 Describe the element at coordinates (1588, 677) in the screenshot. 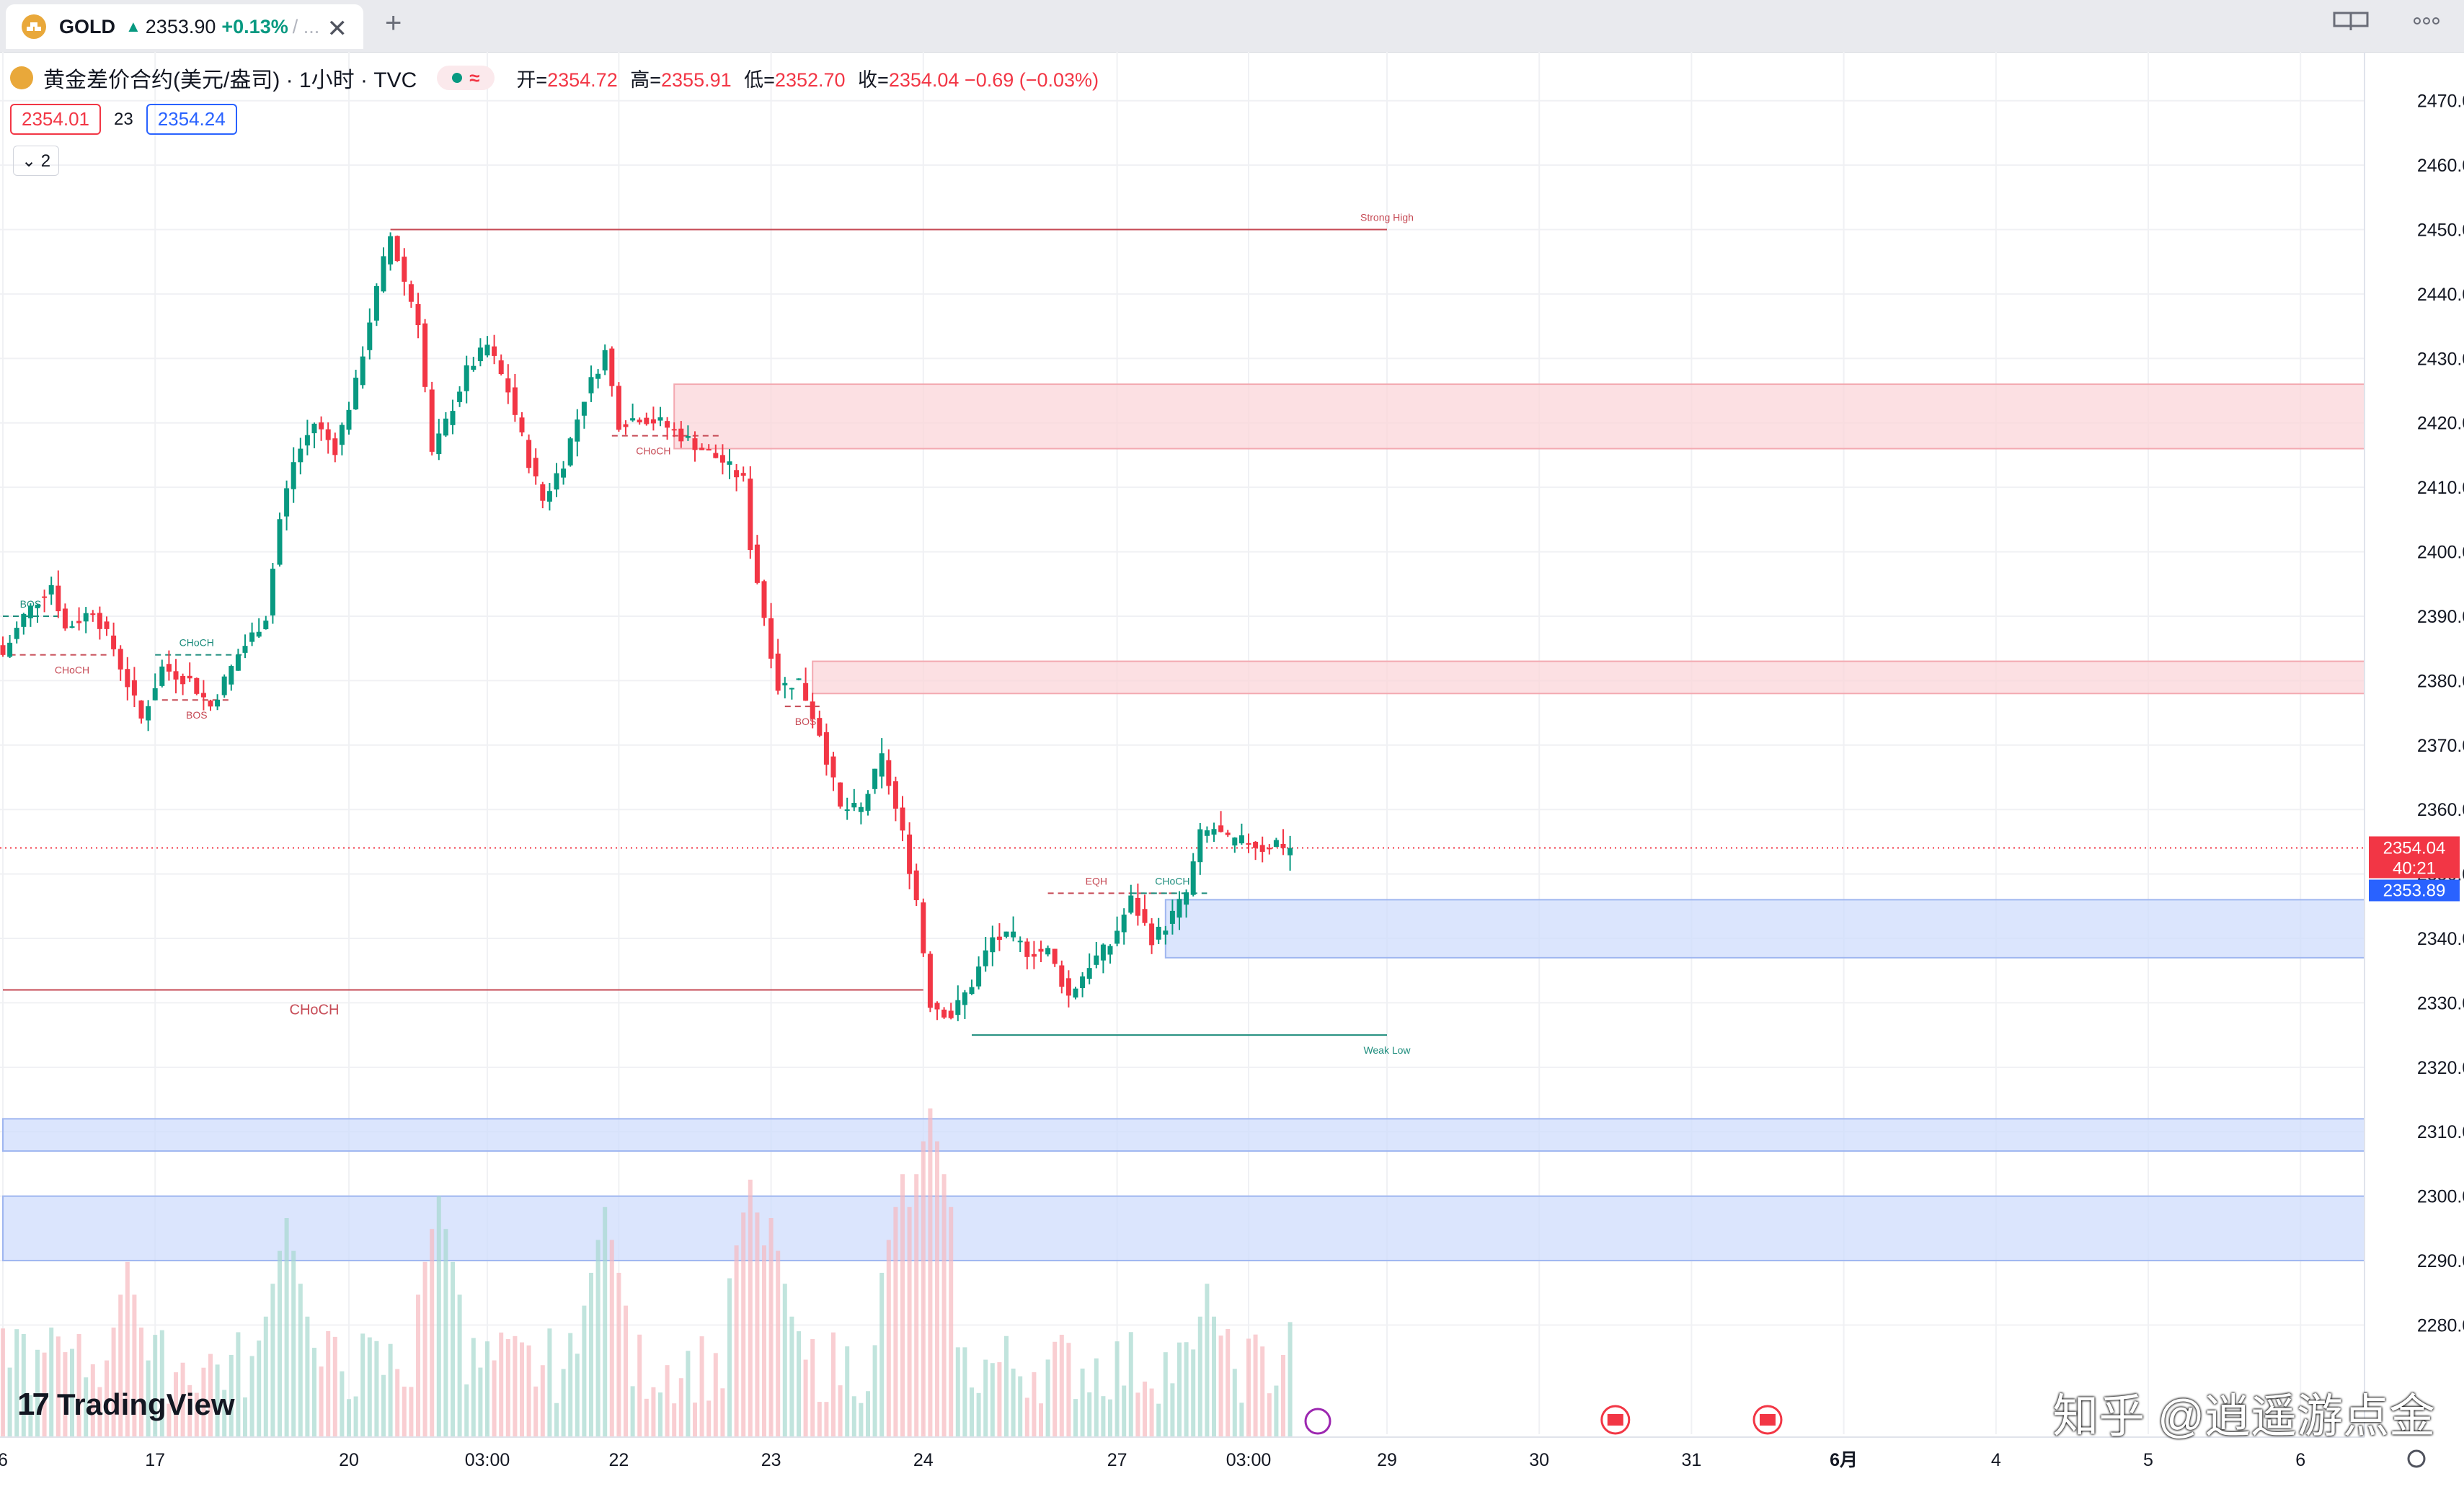

I see `supply-zone` at that location.